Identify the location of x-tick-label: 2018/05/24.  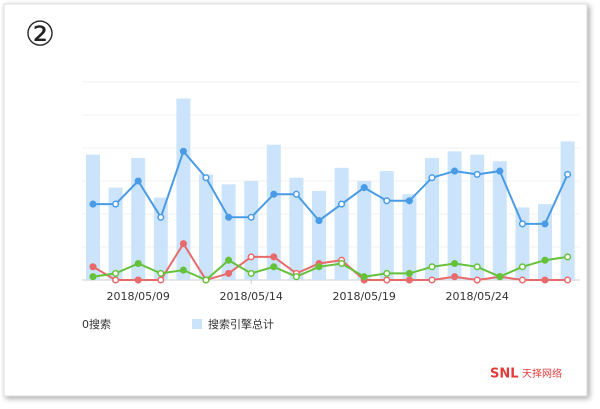
(476, 296).